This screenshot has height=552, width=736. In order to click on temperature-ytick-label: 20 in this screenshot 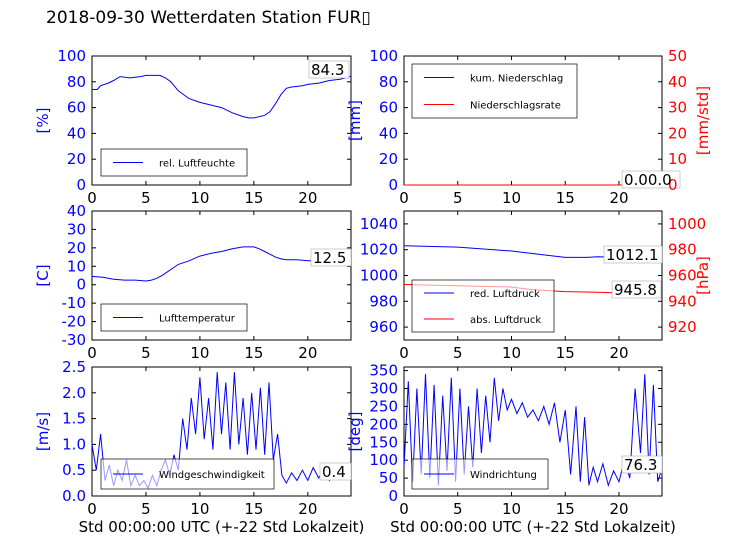, I will do `click(76, 248)`.